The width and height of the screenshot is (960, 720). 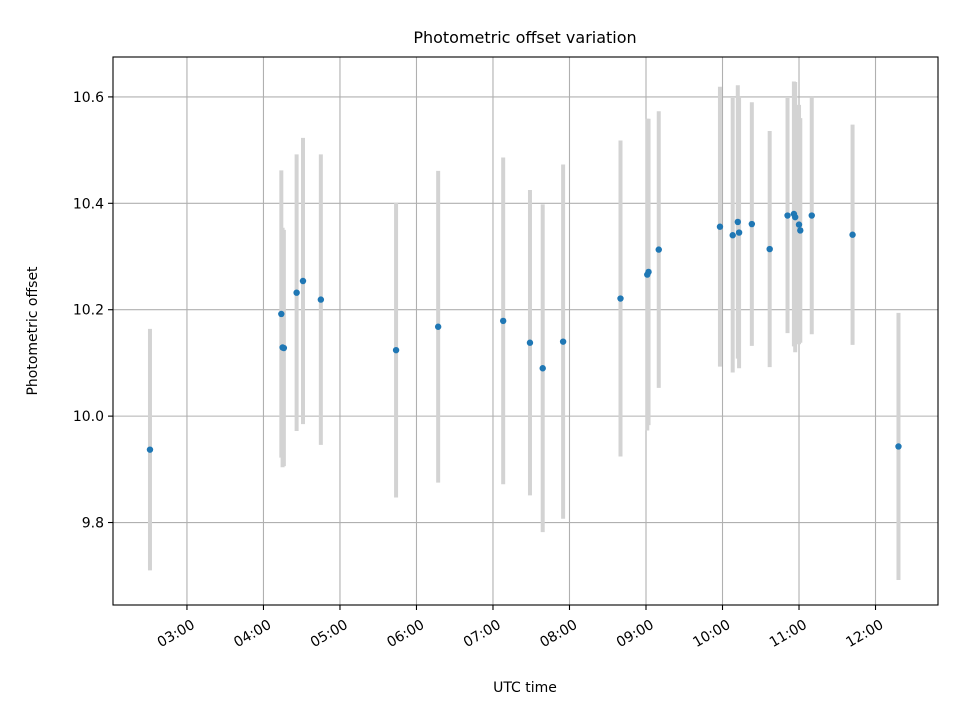 What do you see at coordinates (524, 37) in the screenshot?
I see `chart-title: Photometric offset variation` at bounding box center [524, 37].